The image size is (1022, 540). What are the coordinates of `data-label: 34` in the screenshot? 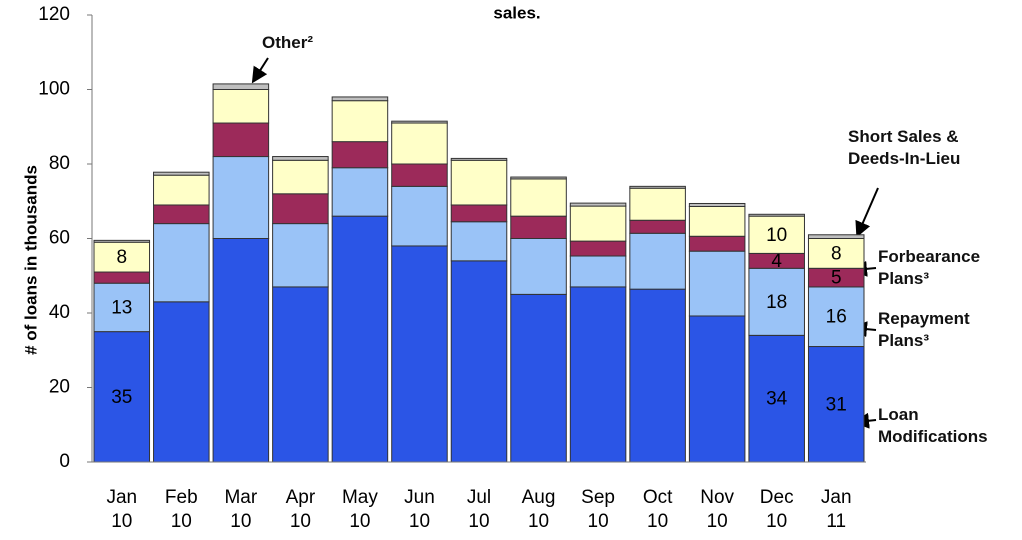 It's located at (777, 399).